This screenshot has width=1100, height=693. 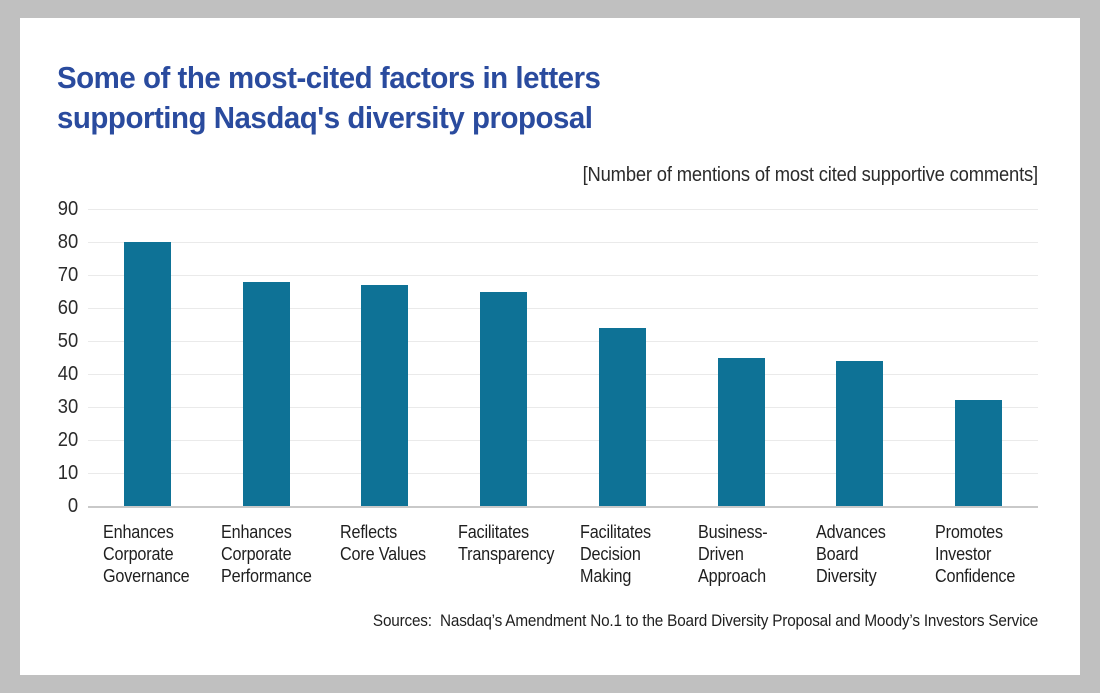 What do you see at coordinates (67, 472) in the screenshot?
I see `y-tick-label: 10` at bounding box center [67, 472].